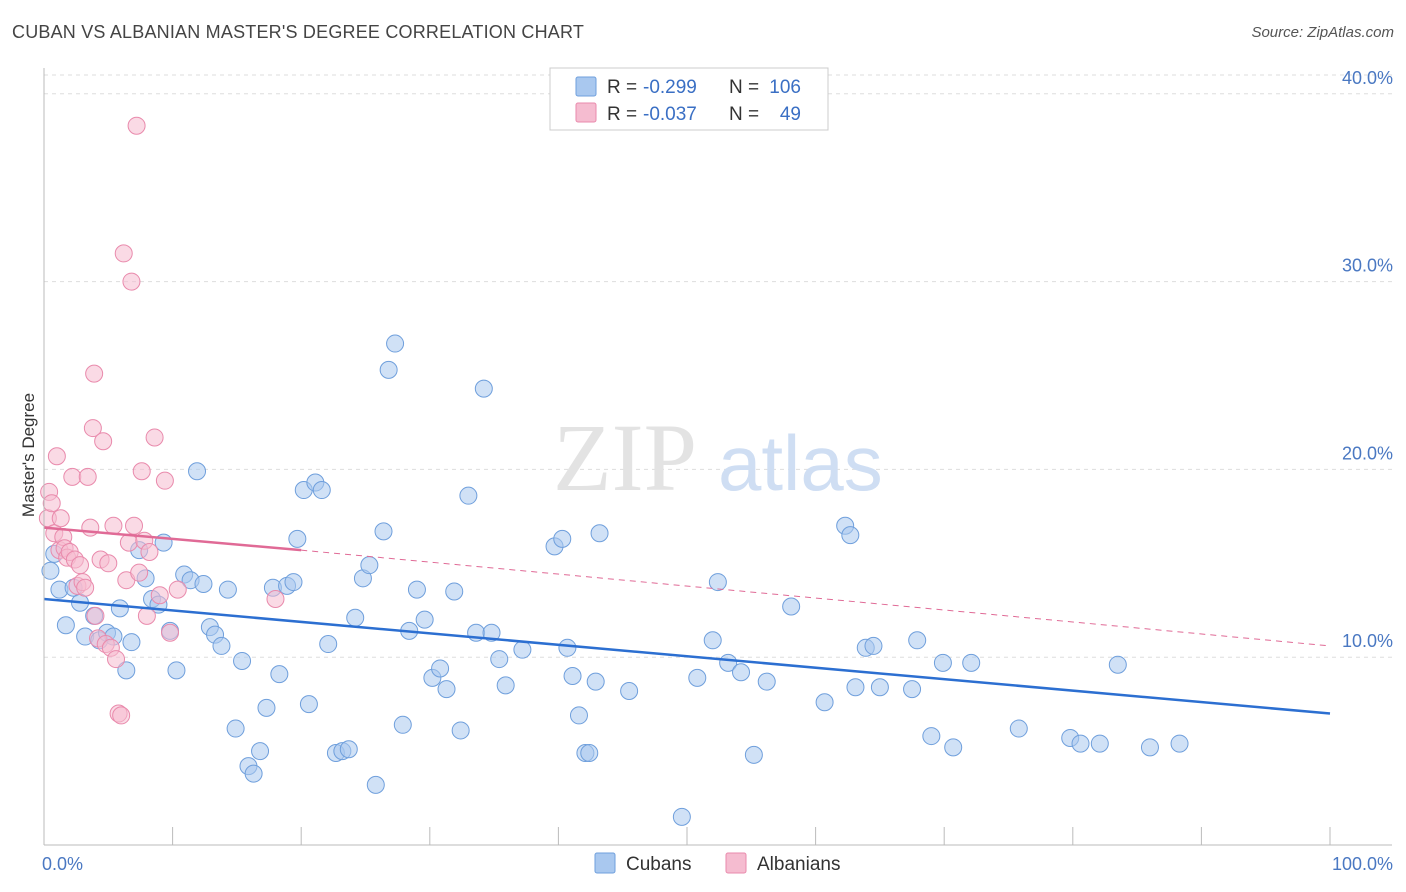  Describe the element at coordinates (586, 86) in the screenshot. I see `legend-swatch-cubans` at that location.